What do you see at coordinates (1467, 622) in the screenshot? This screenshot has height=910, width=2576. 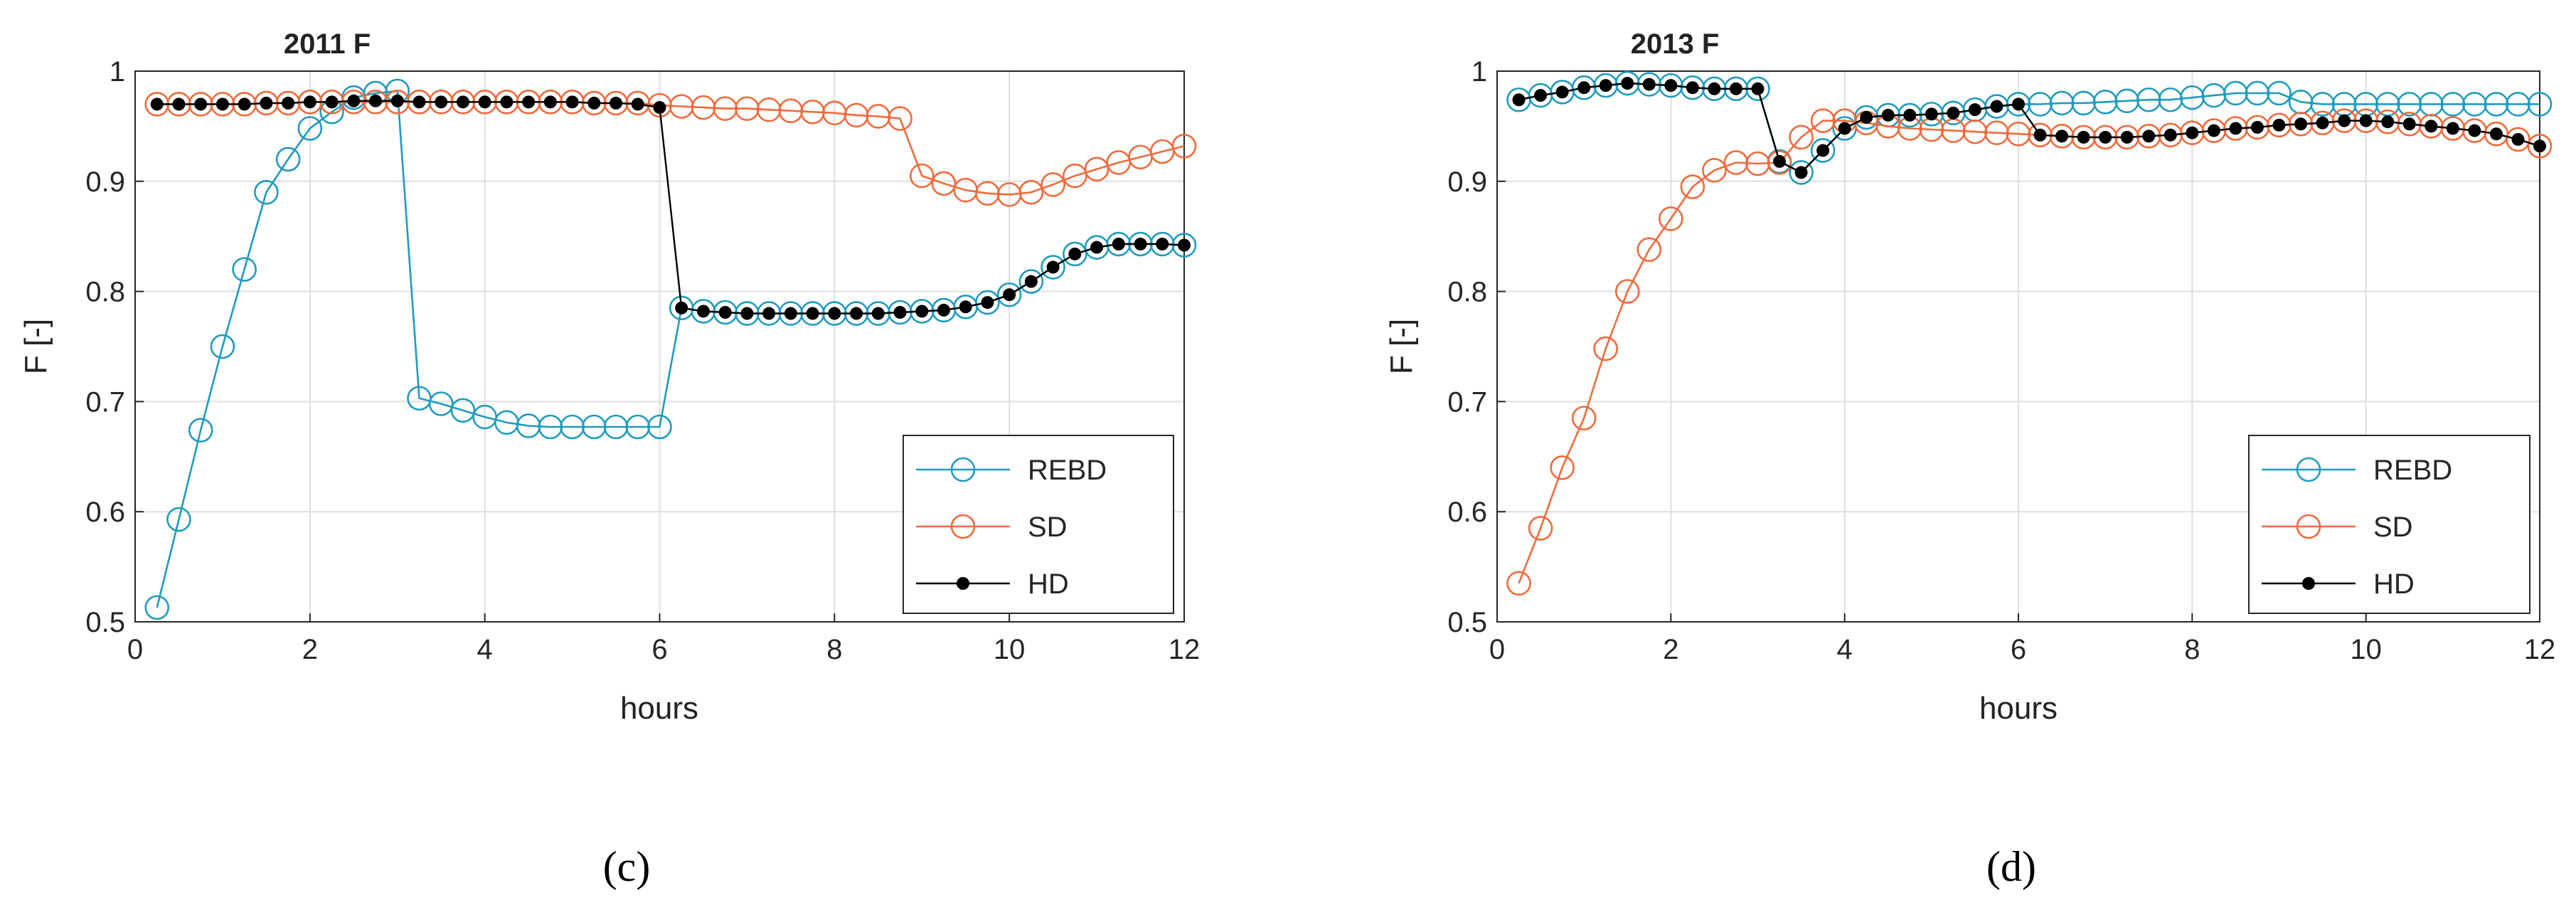 I see `y-tick-label: 0.5` at bounding box center [1467, 622].